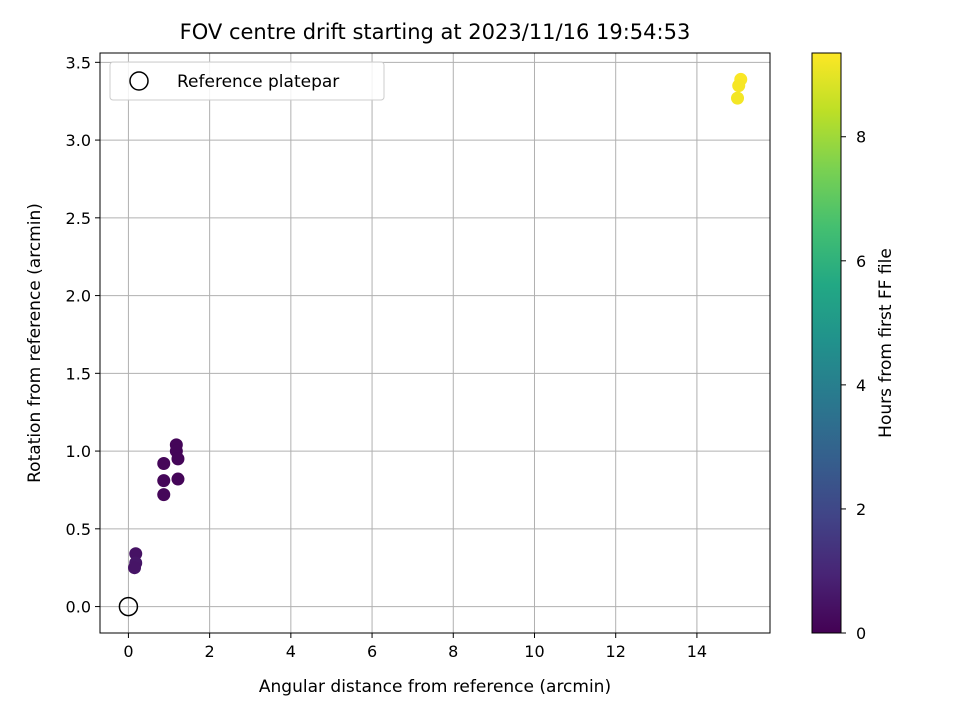  I want to click on y-tick-label: 2.5, so click(78, 218).